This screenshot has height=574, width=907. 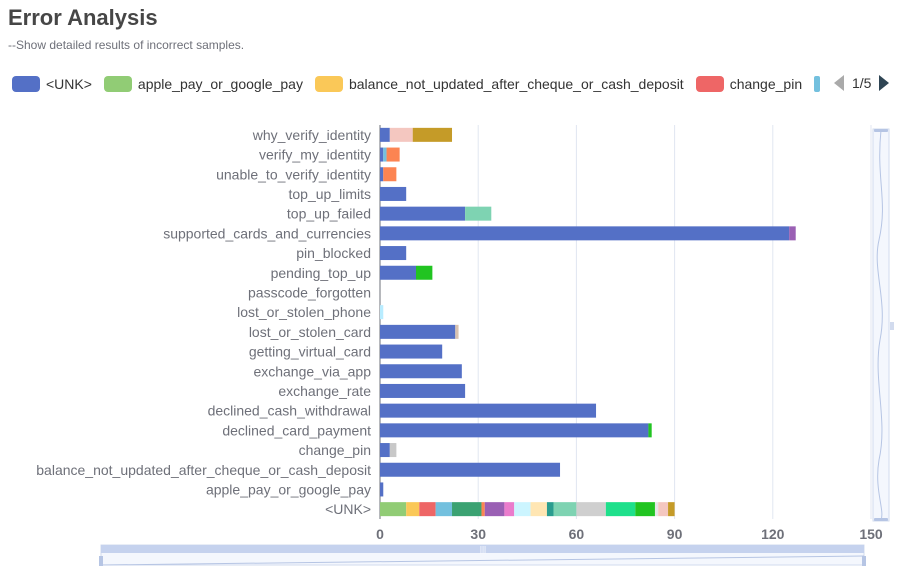 What do you see at coordinates (333, 253) in the screenshot?
I see `y-tick-label: pin_blocked` at bounding box center [333, 253].